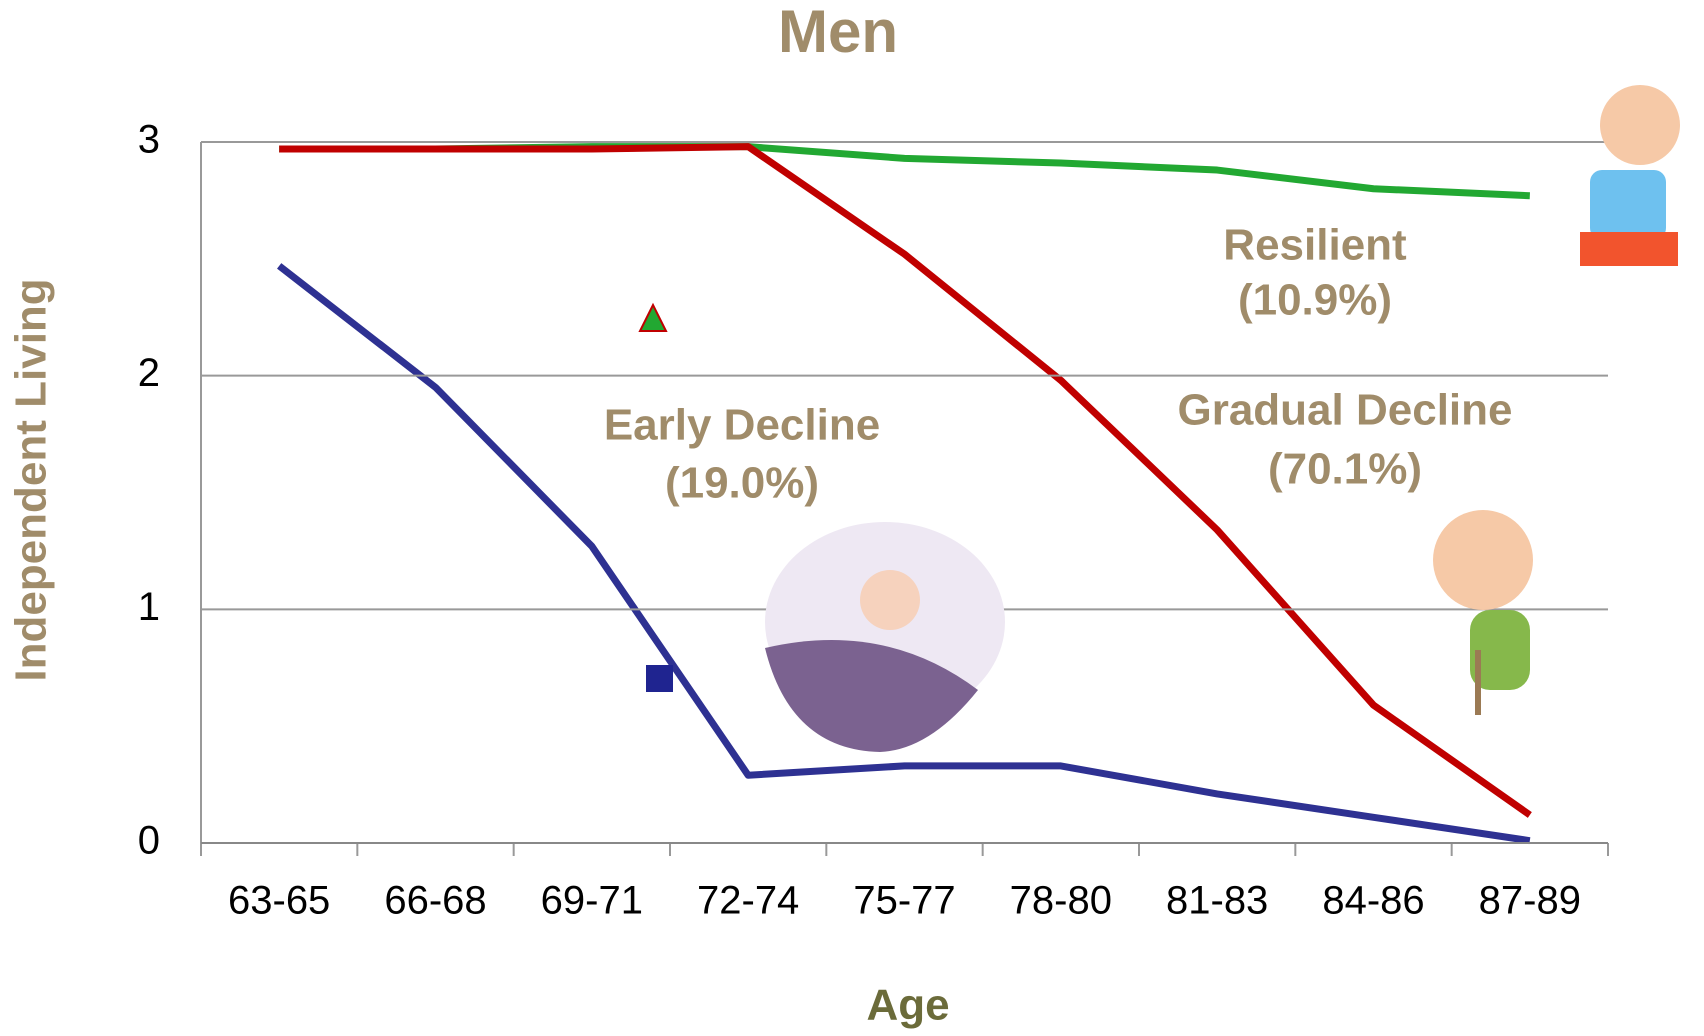 The image size is (1704, 1036). Describe the element at coordinates (149, 841) in the screenshot. I see `y-tick-label: 0` at that location.